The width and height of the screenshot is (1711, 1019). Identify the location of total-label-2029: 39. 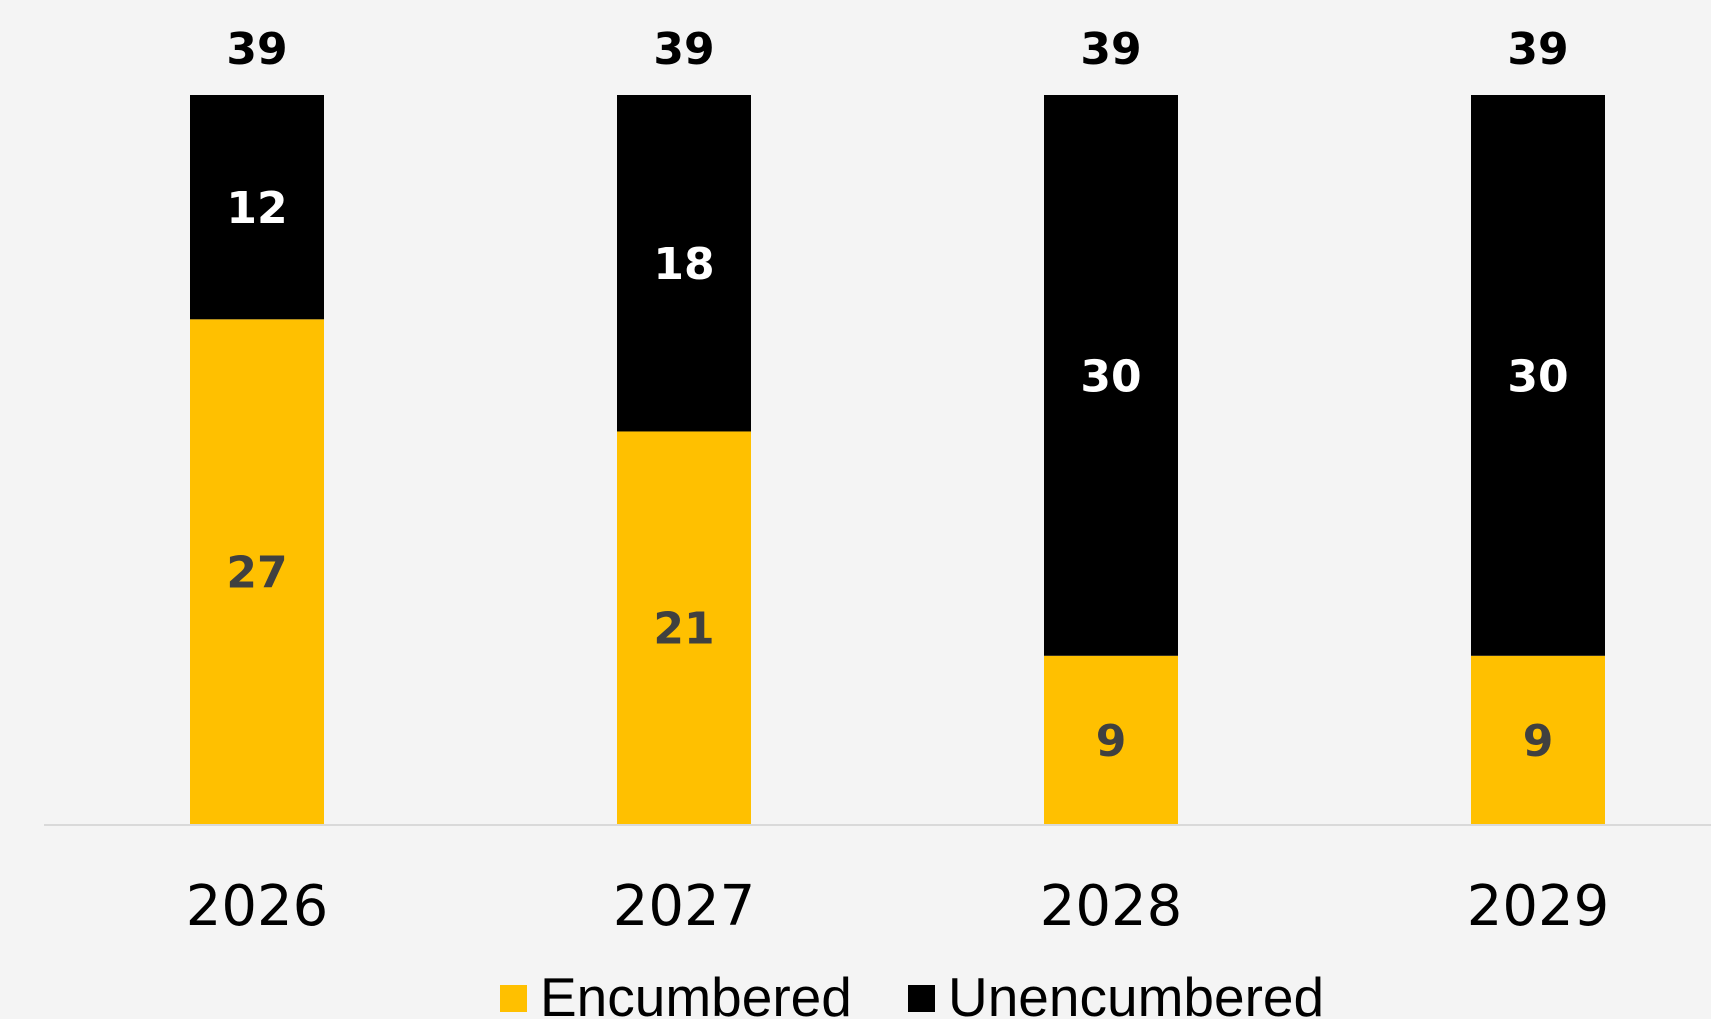
(1537, 49).